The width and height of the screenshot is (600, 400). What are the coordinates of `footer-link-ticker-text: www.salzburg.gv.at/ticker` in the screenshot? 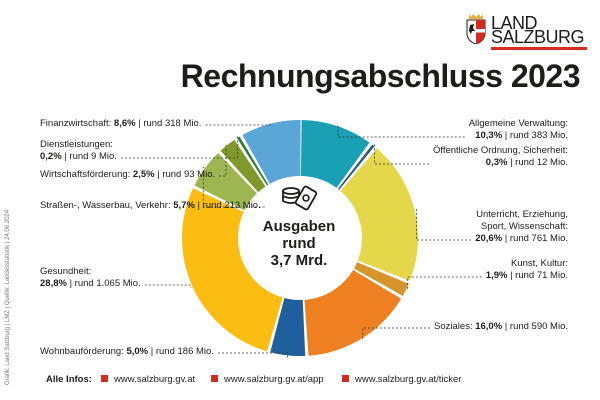 It's located at (408, 379).